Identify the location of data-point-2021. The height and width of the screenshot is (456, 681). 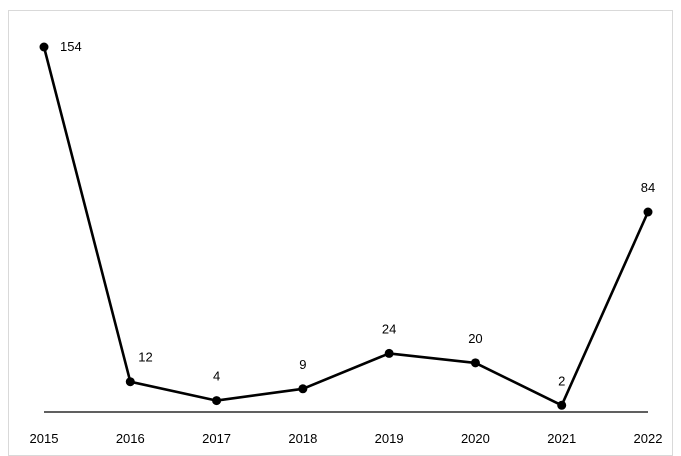
(562, 405).